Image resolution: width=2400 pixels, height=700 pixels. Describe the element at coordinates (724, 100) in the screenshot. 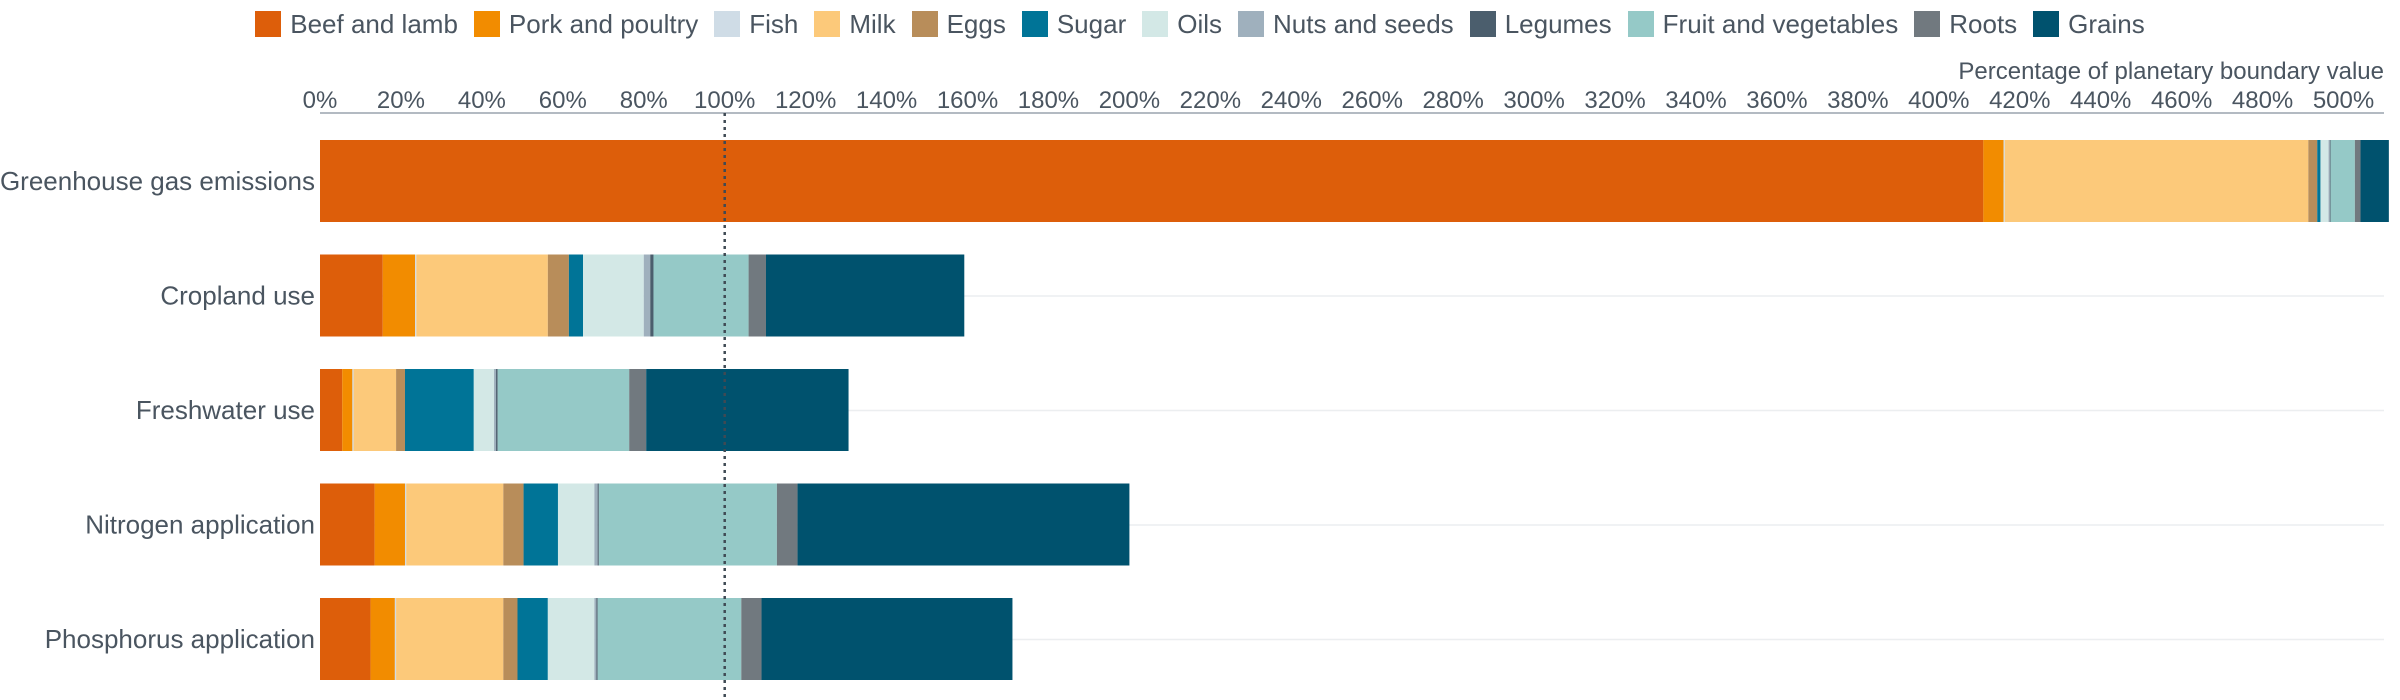

I see `x-tick-label: 100%` at that location.